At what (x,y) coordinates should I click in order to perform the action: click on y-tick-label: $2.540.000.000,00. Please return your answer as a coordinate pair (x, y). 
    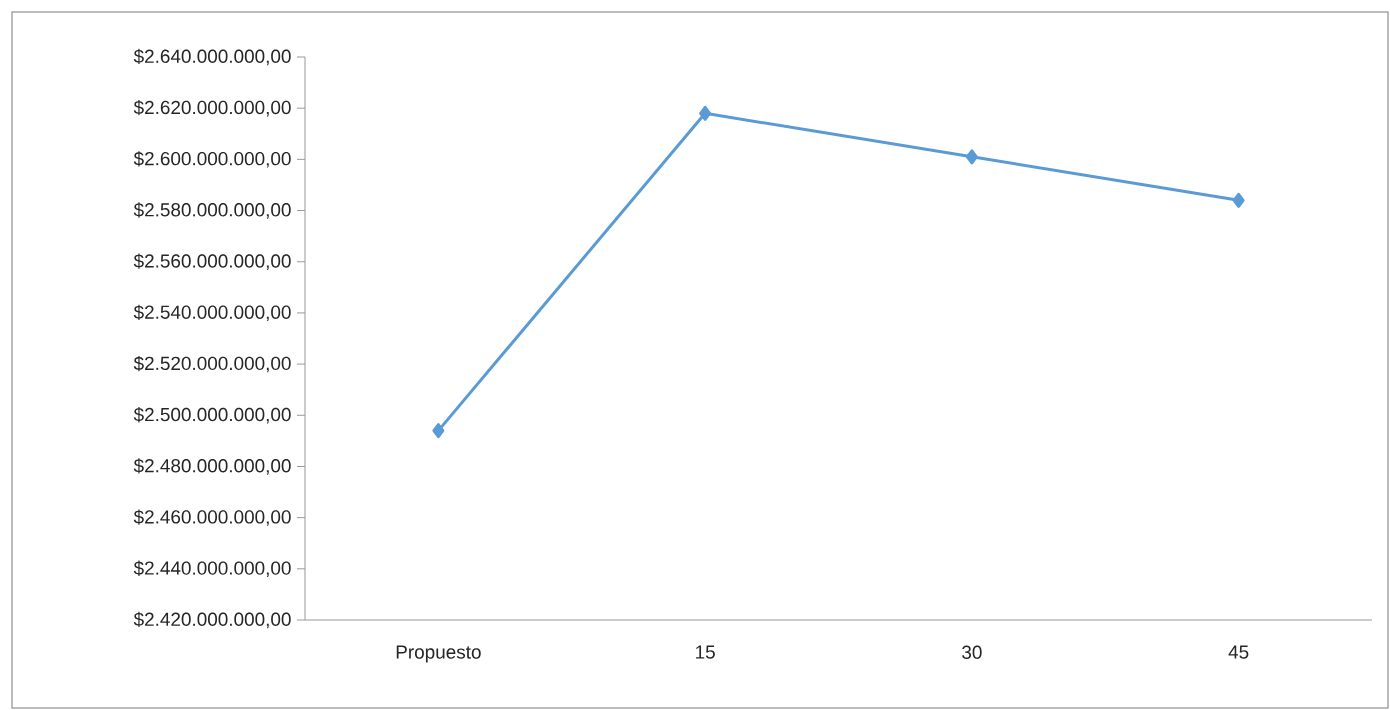
    Looking at the image, I should click on (212, 313).